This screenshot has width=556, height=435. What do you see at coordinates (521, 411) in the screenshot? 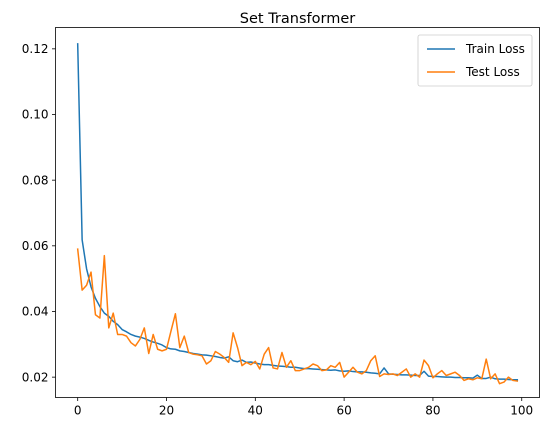
I see `x-tick-label: 100` at bounding box center [521, 411].